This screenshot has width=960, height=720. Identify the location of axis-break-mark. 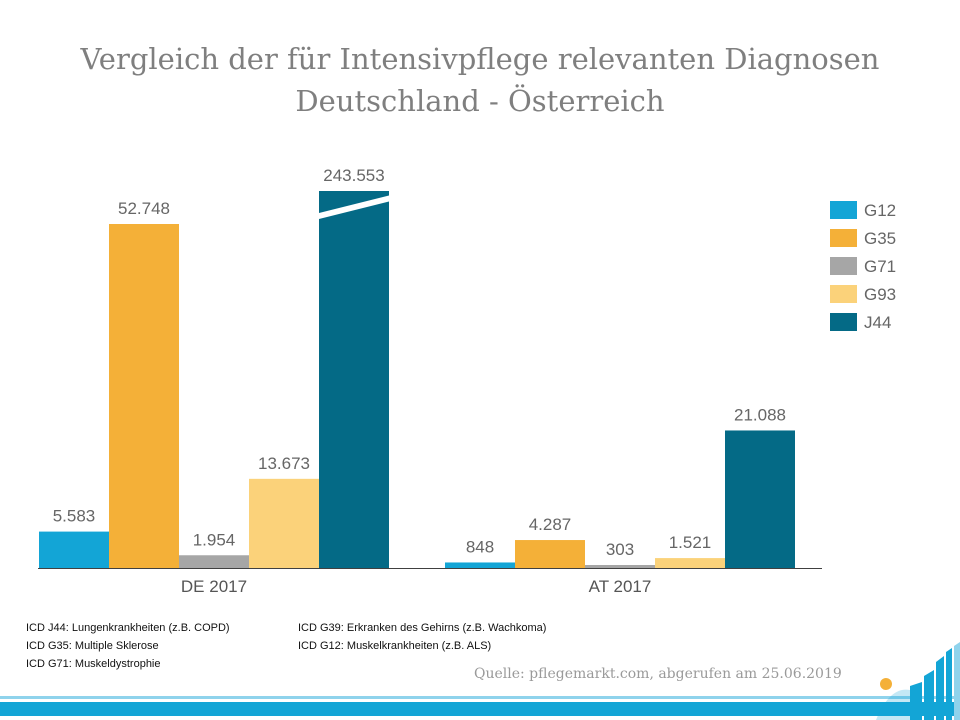
(355, 207).